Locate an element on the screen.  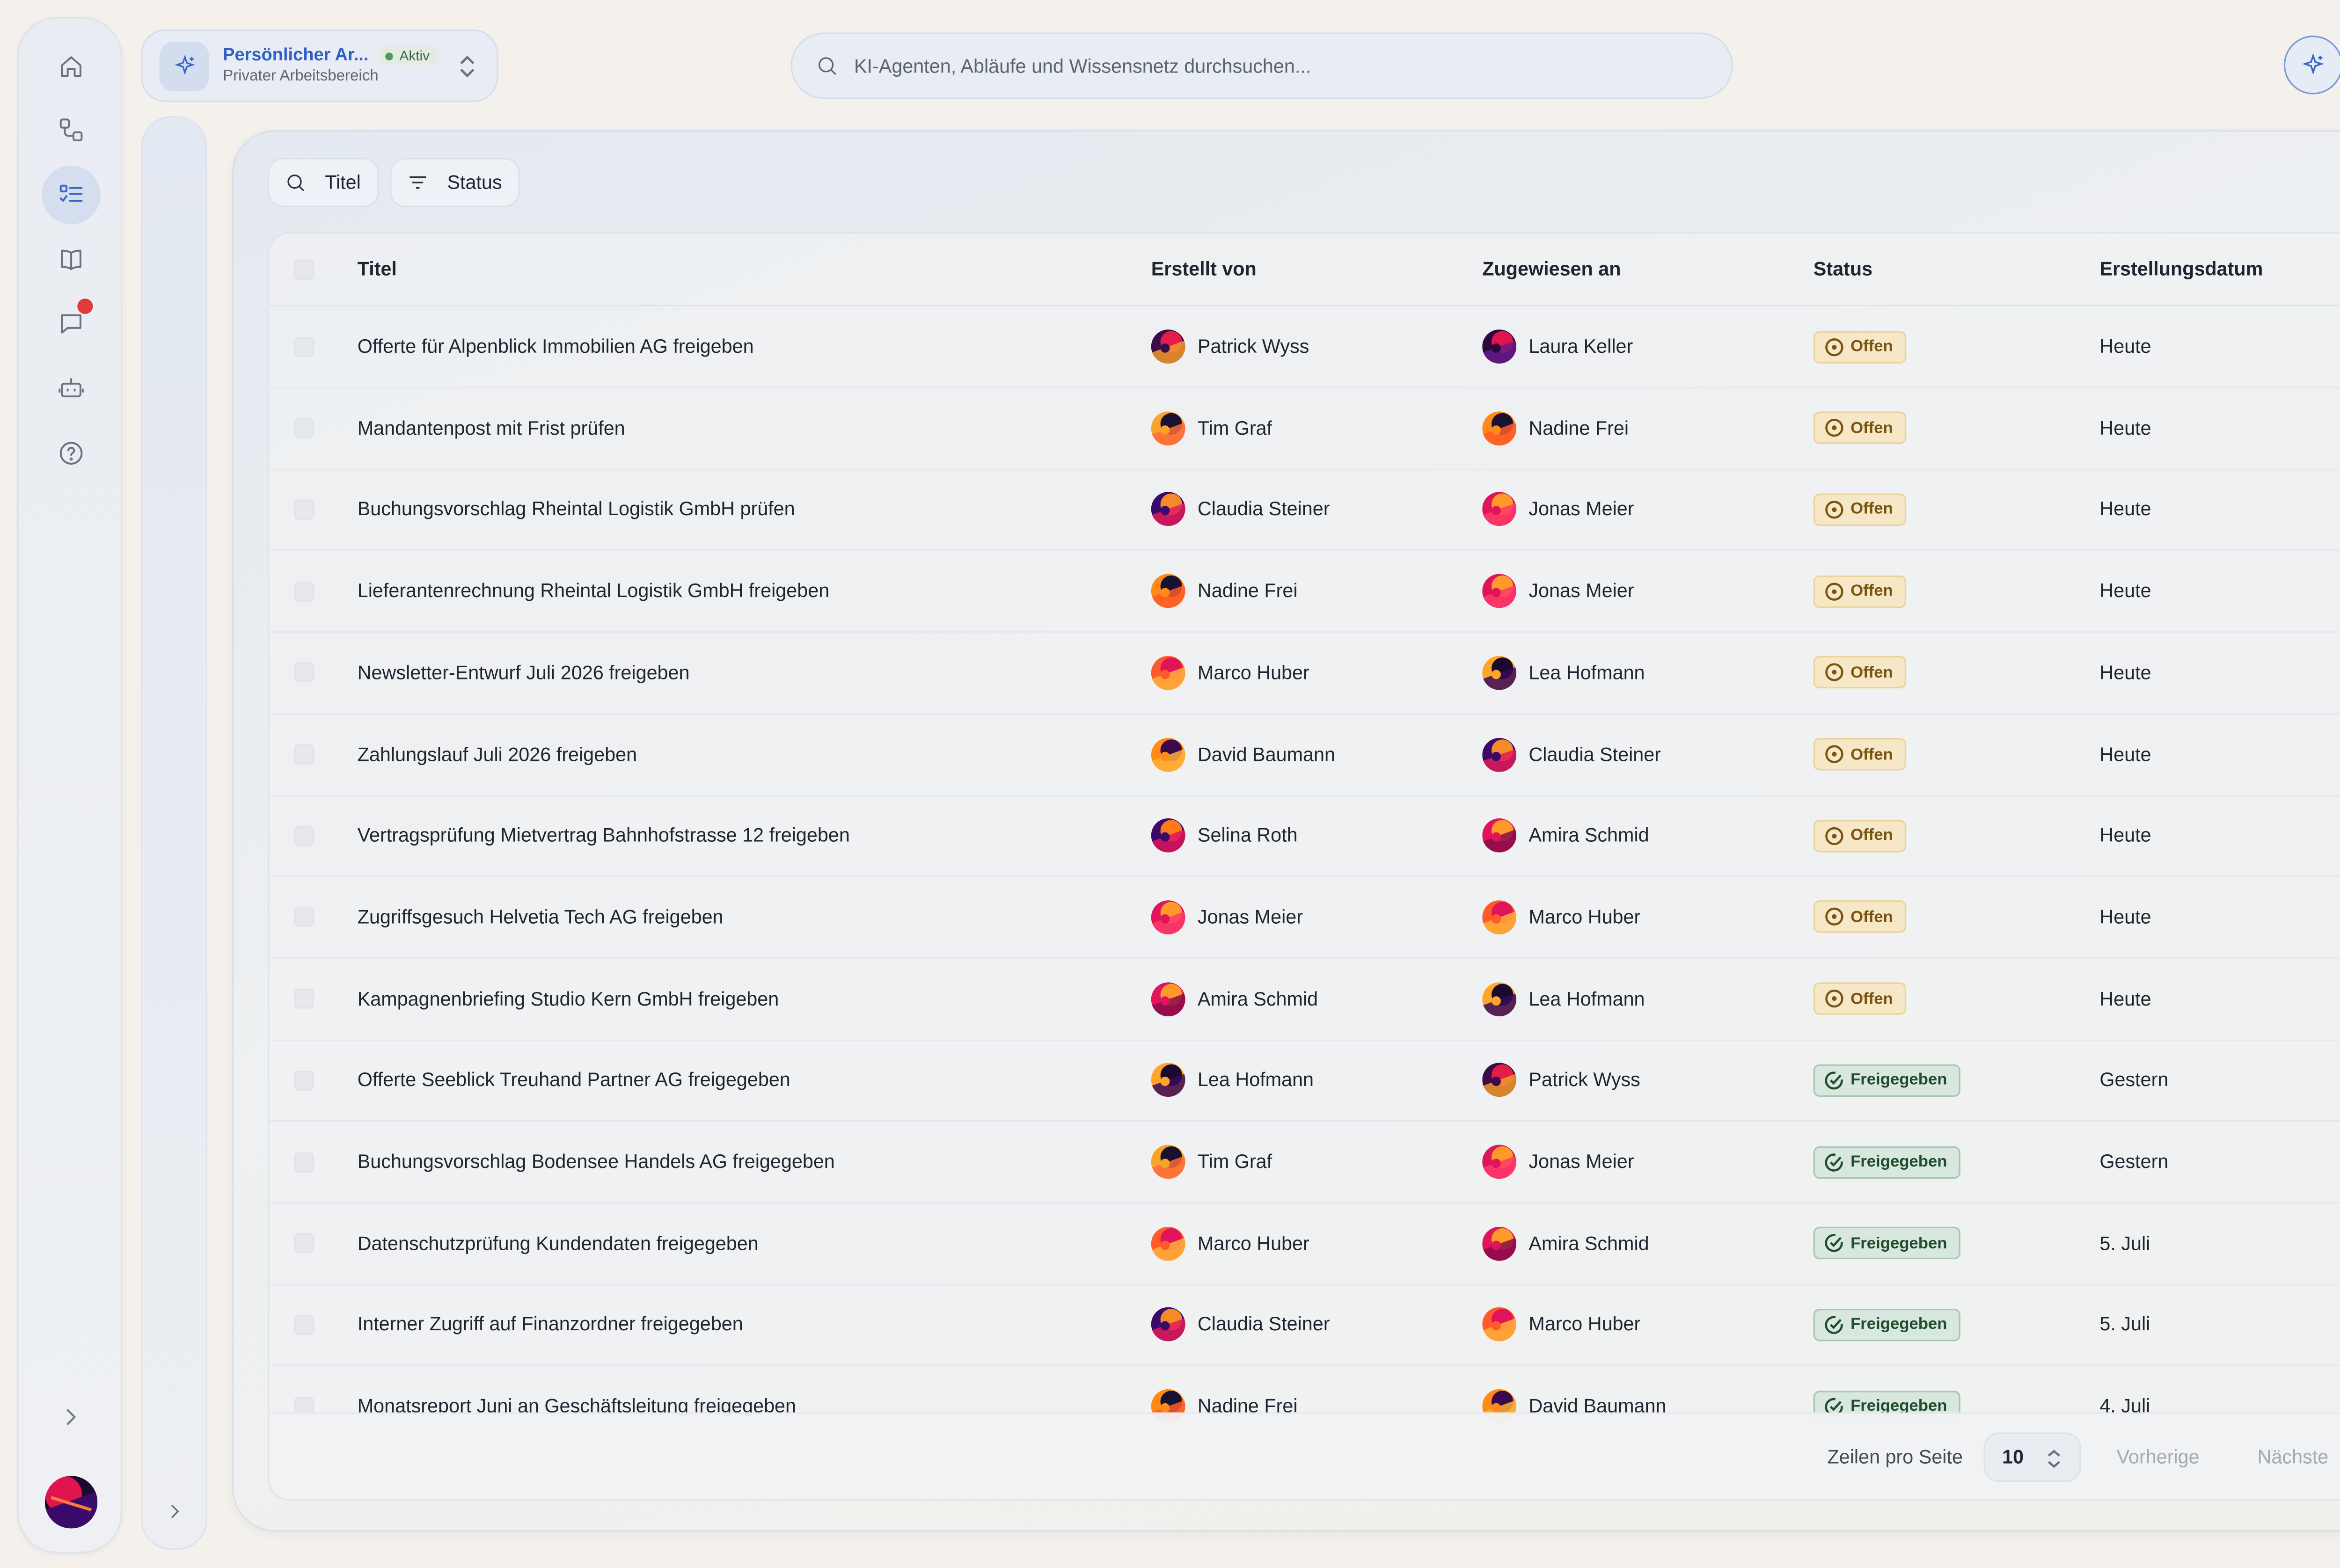
search-icon is located at coordinates (827, 66).